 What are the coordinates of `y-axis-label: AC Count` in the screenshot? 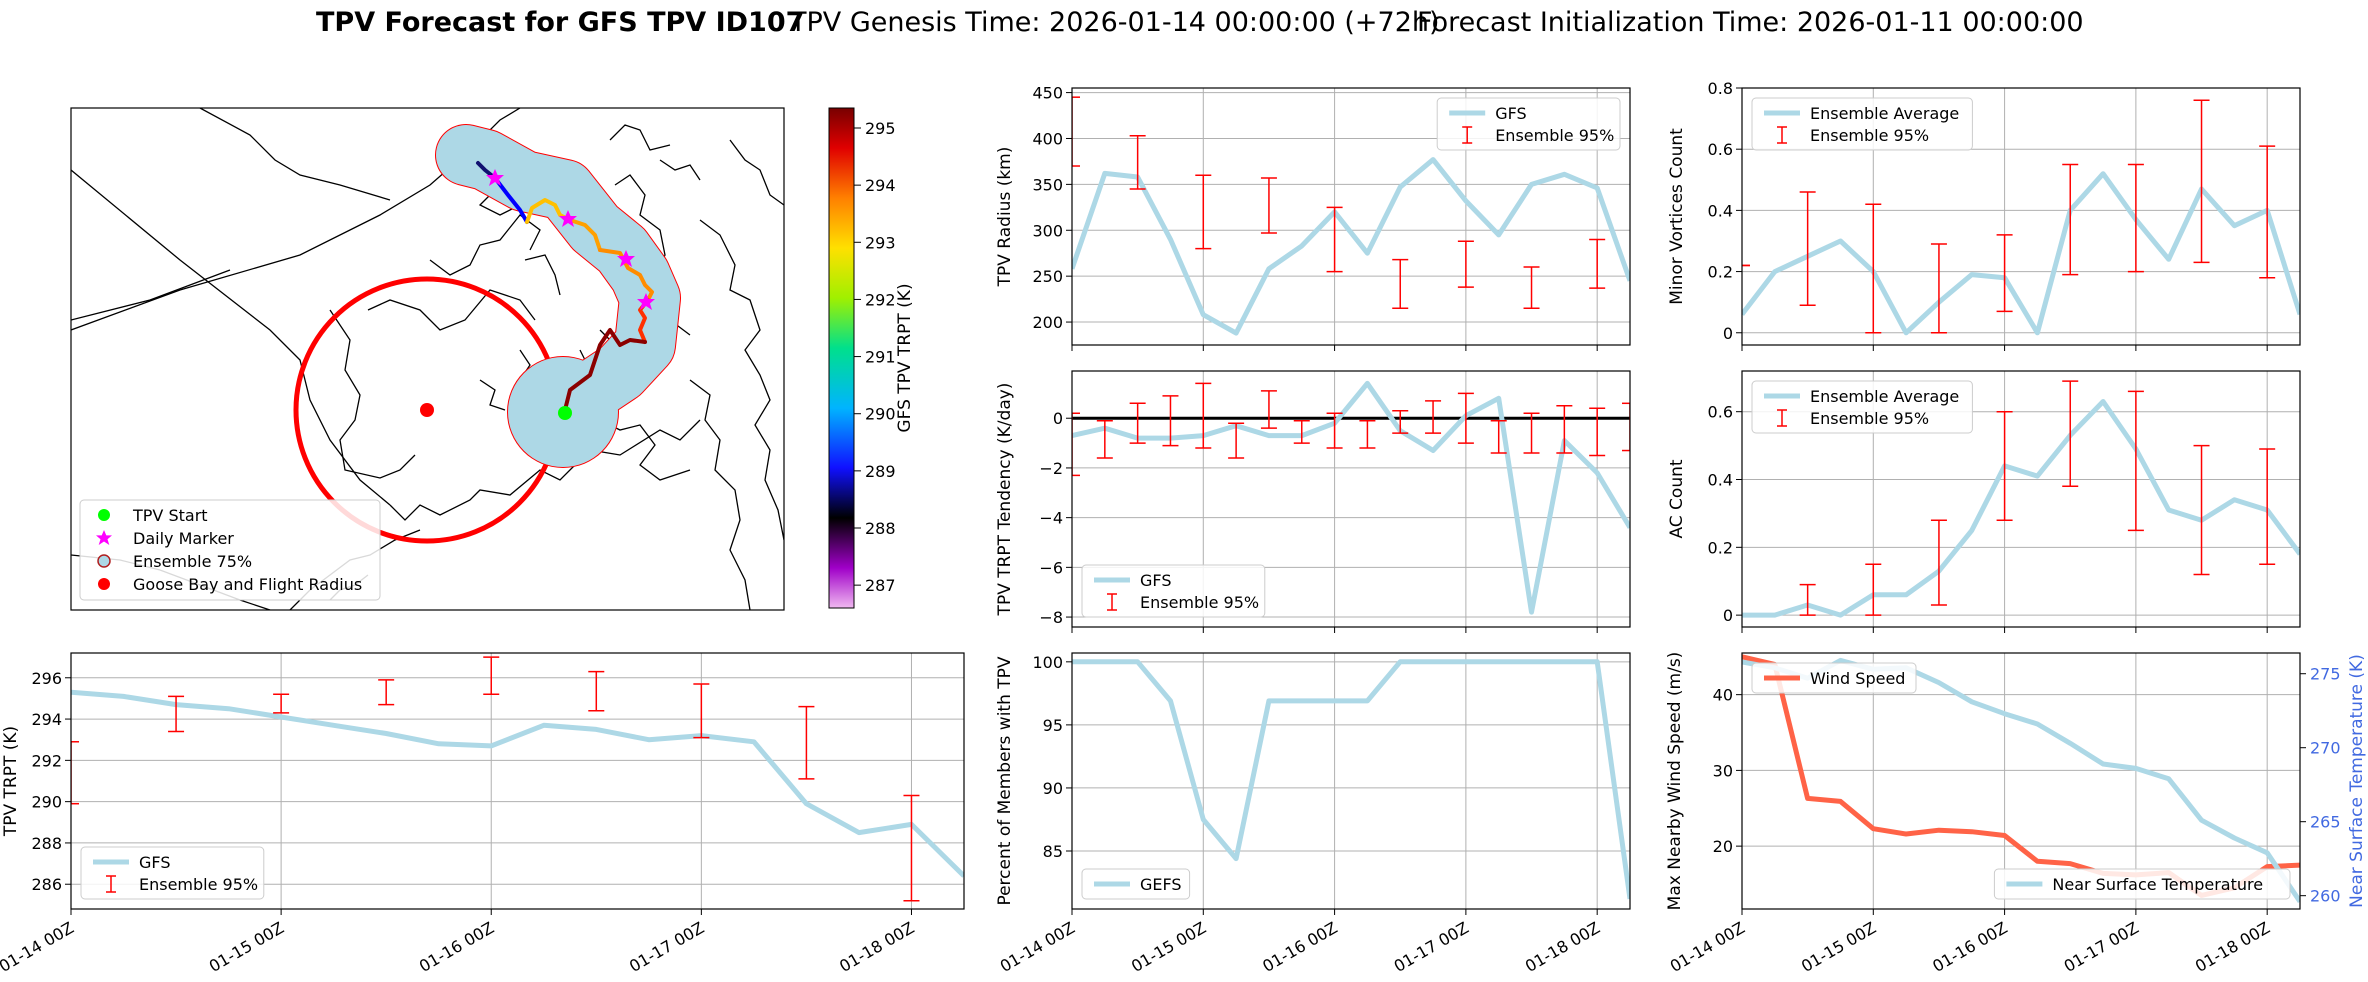 It's located at (1677, 498).